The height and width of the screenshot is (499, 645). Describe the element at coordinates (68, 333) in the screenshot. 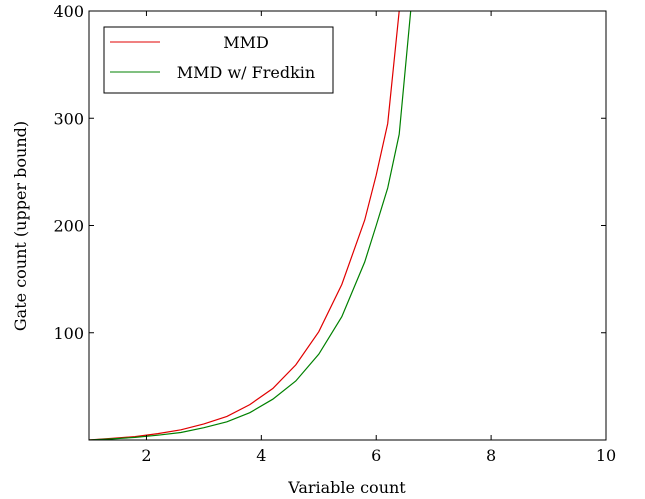

I see `y-tick-label: 100` at that location.